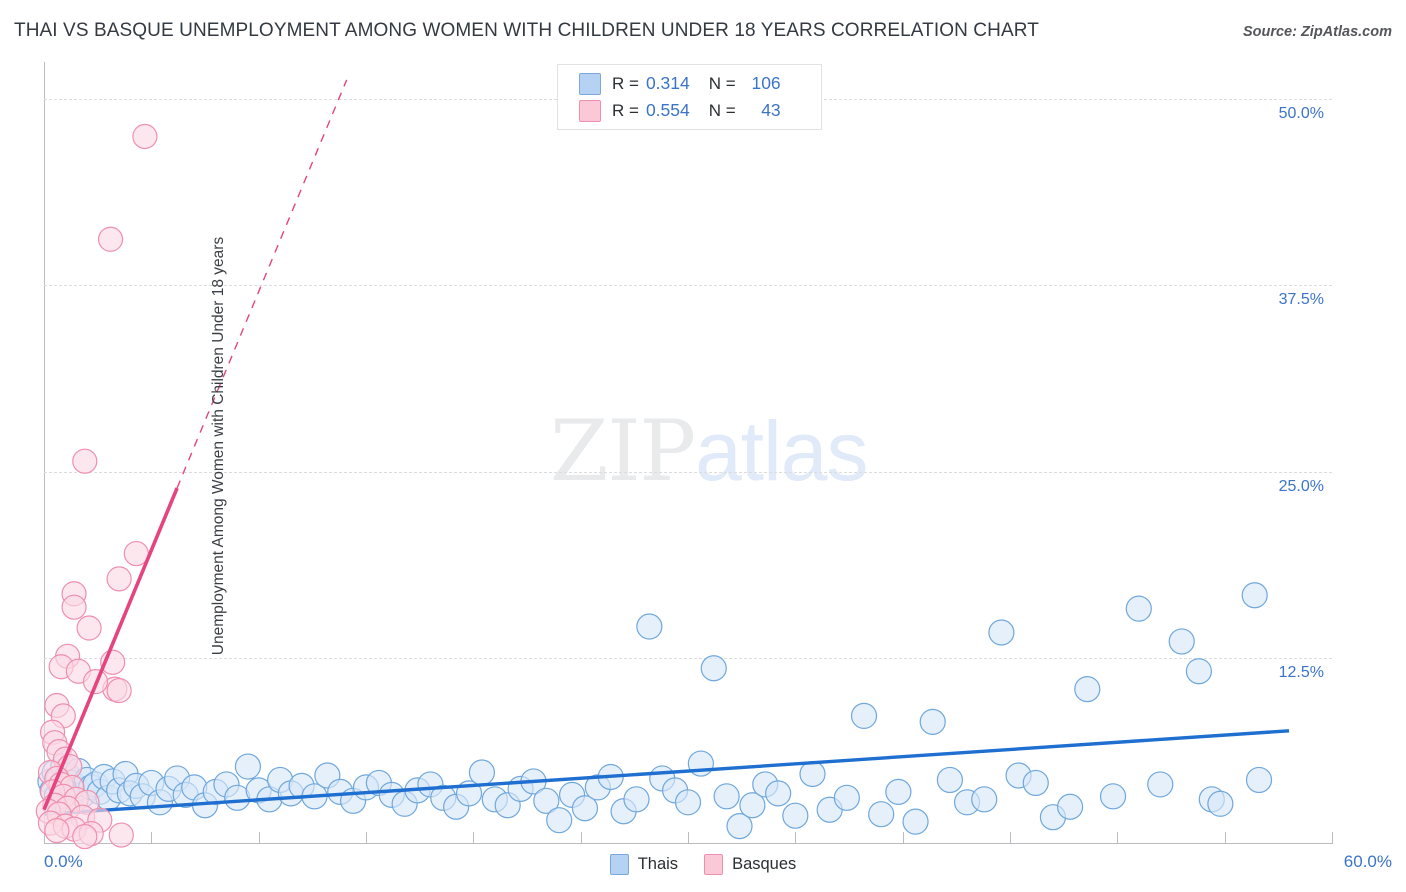  What do you see at coordinates (667, 83) in the screenshot?
I see `thais-r-value: 0.314` at bounding box center [667, 83].